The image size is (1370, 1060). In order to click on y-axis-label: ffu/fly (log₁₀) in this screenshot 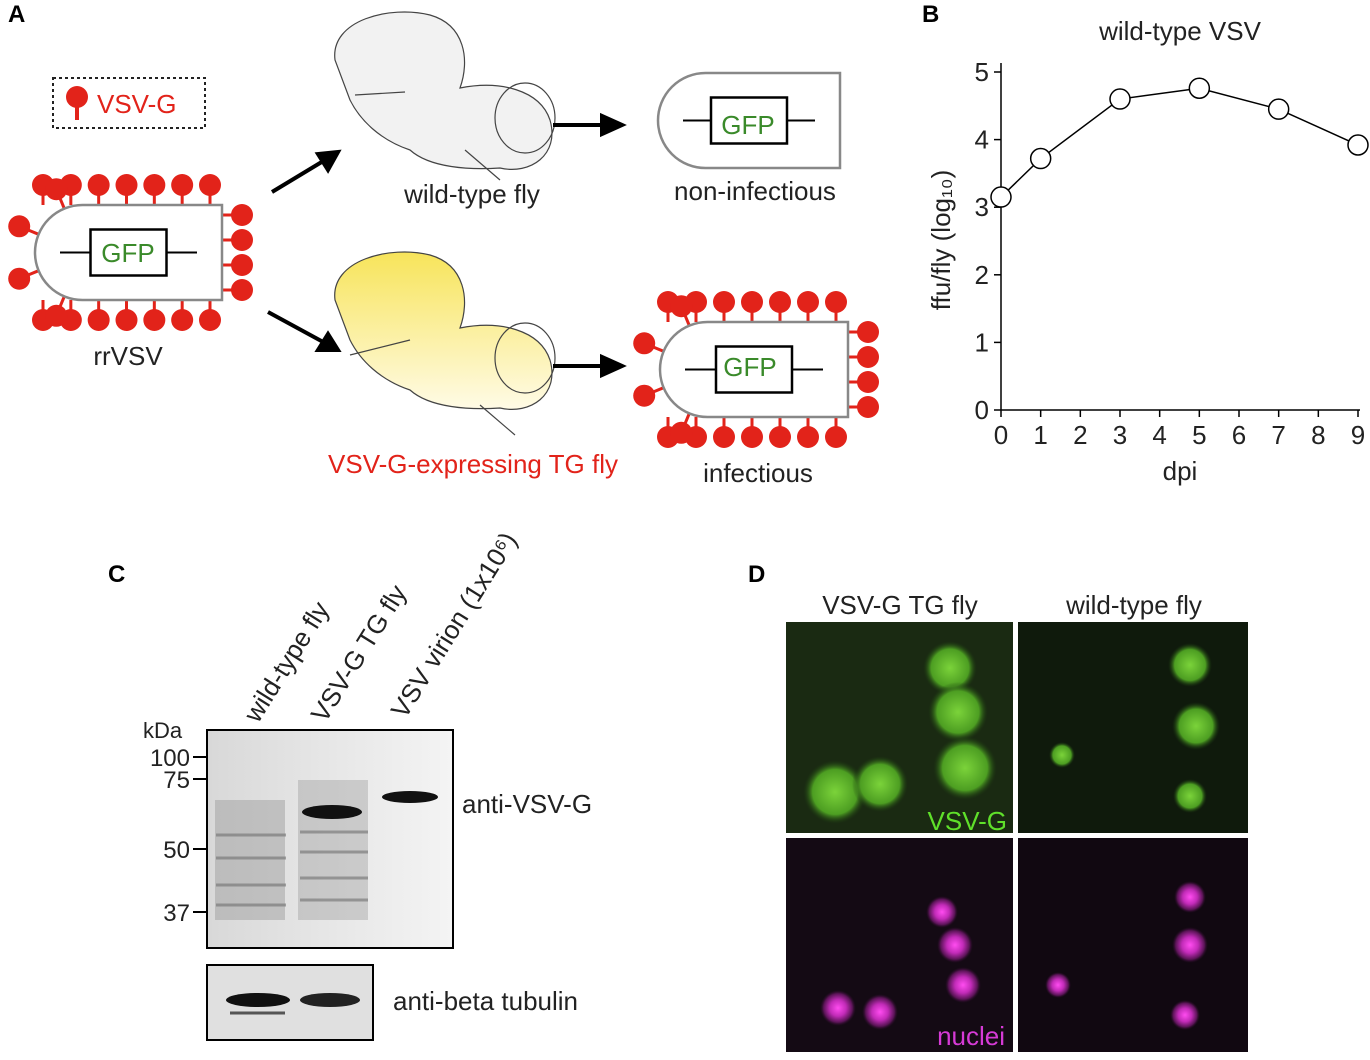, I will do `click(941, 240)`.